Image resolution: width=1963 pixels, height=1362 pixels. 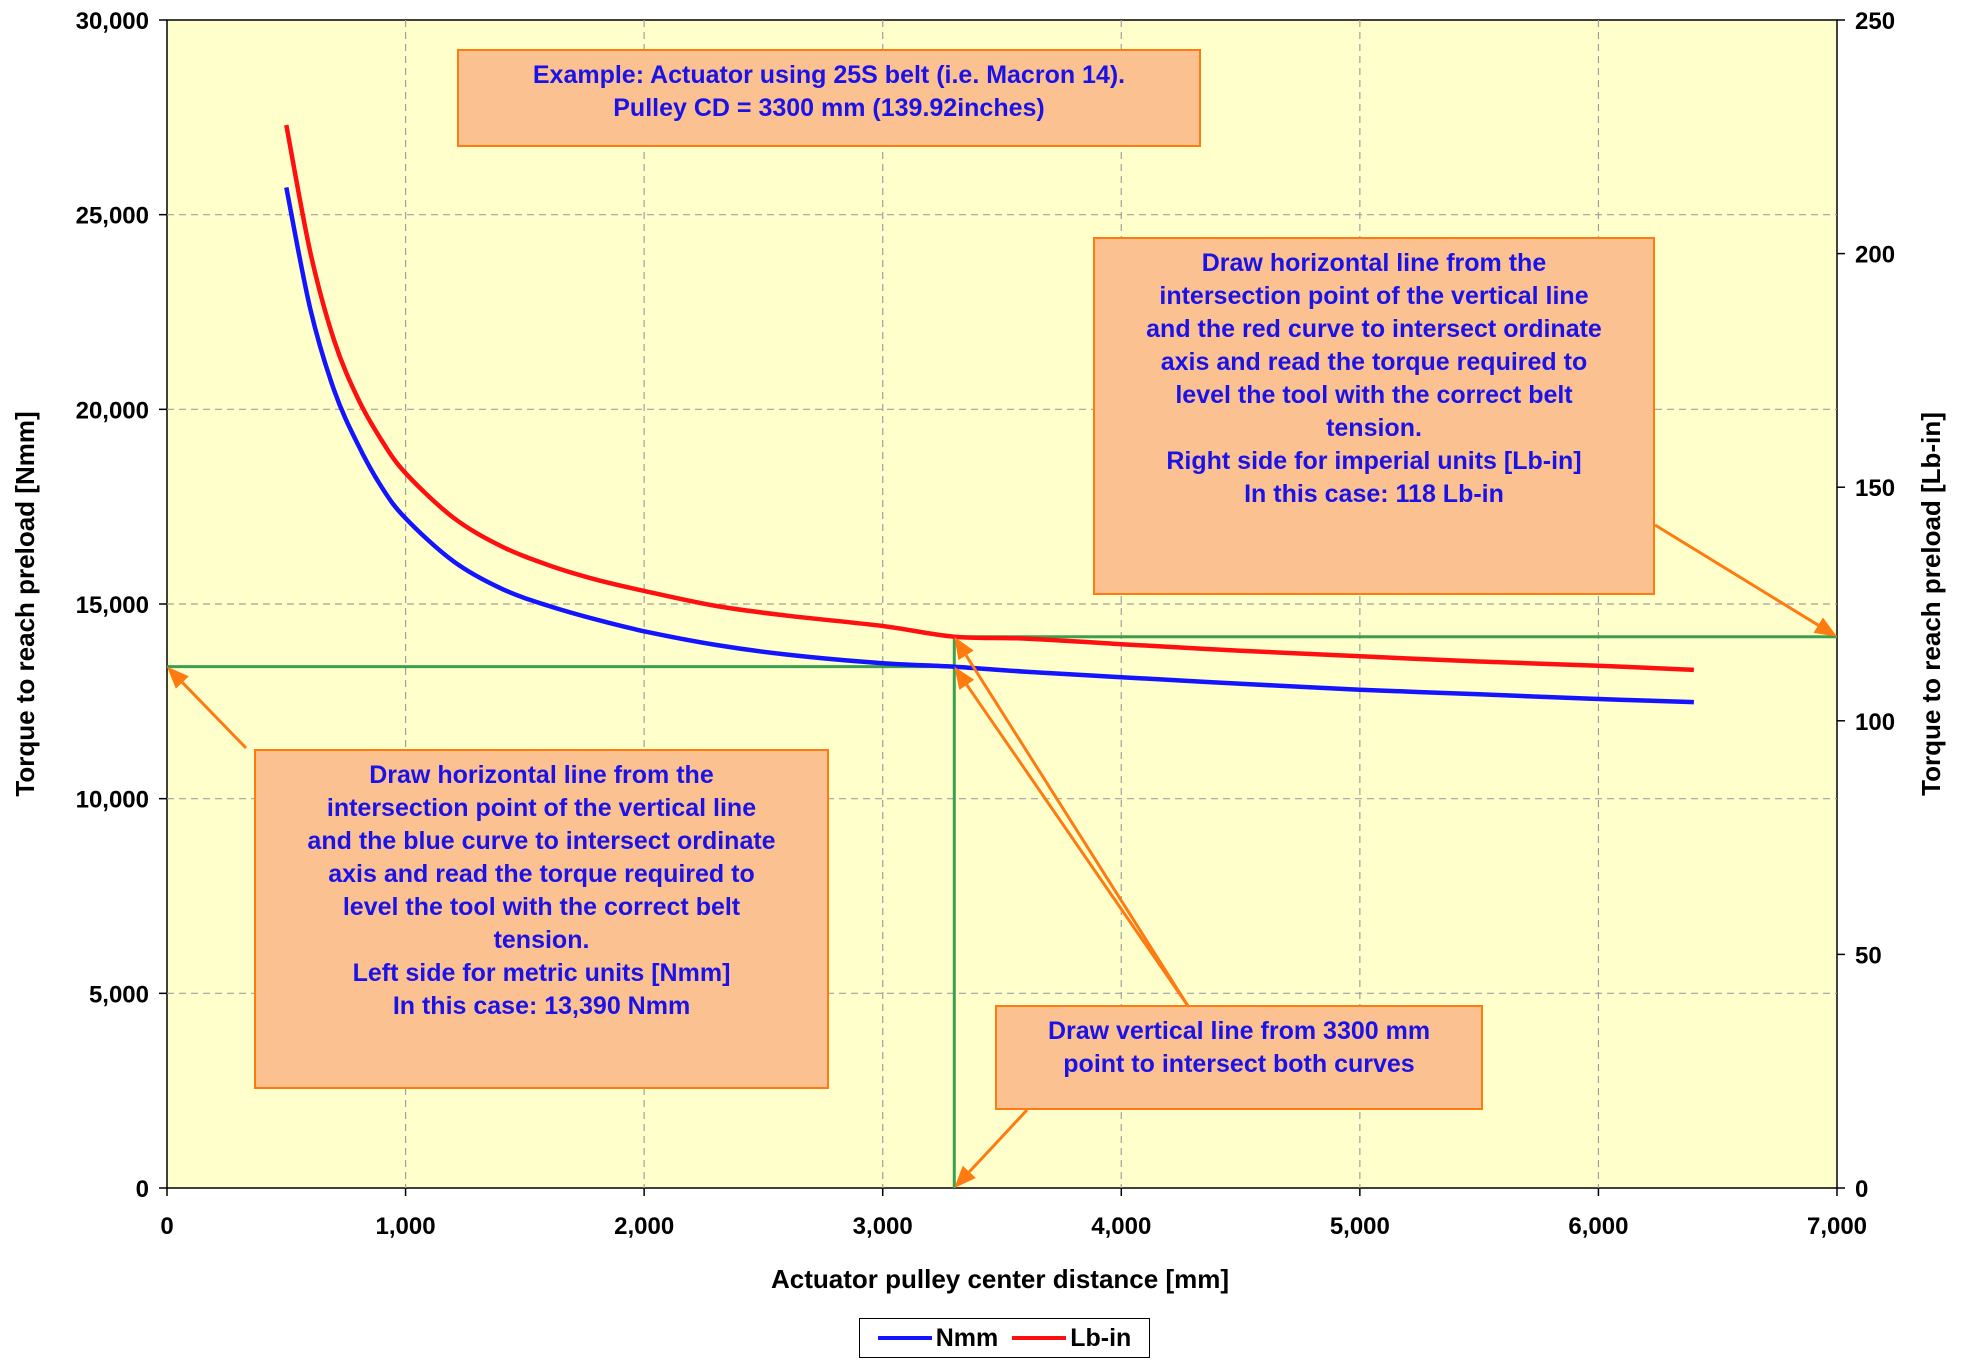 I want to click on annotation-line: Draw vertical line from 3300 mm, so click(x=1239, y=1031).